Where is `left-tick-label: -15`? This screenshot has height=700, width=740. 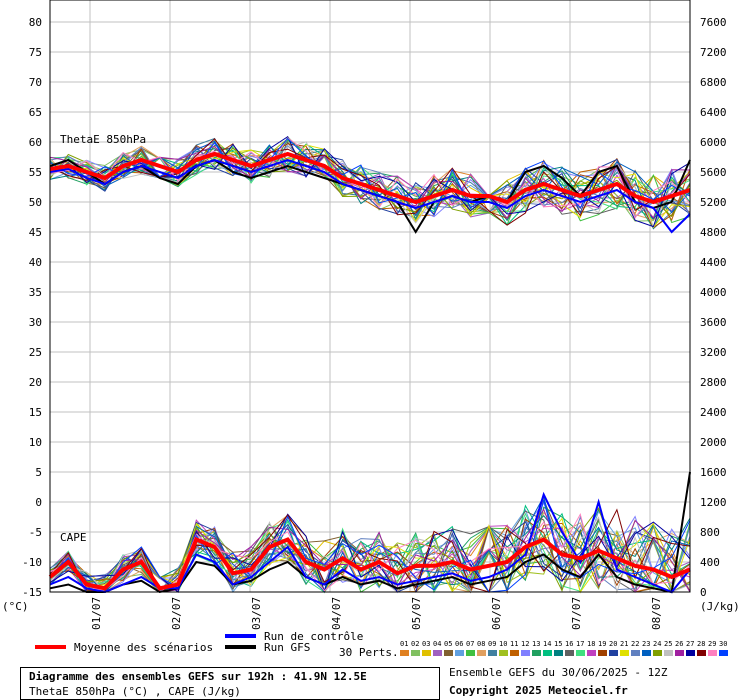 left-tick-label: -15 is located at coordinates (32, 592).